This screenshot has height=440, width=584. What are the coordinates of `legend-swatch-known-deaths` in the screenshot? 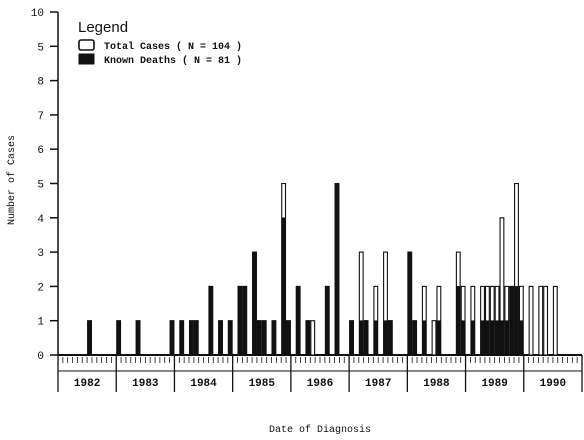 It's located at (86, 59).